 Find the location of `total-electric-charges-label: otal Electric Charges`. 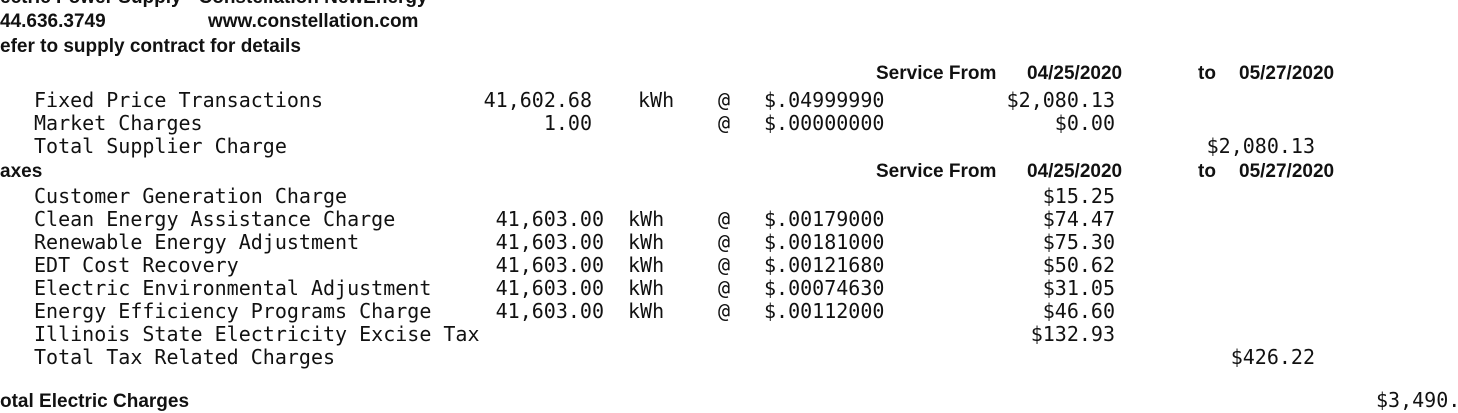

total-electric-charges-label: otal Electric Charges is located at coordinates (95, 401).